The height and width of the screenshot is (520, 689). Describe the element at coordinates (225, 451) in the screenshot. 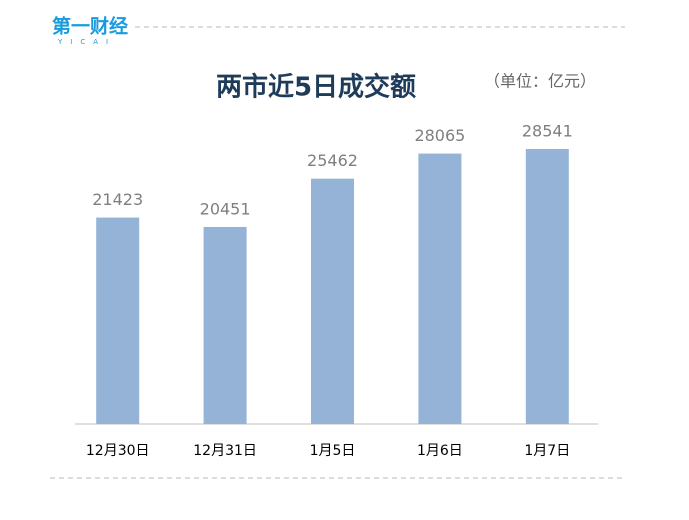

I see `x-tick-label: 12月31日` at that location.